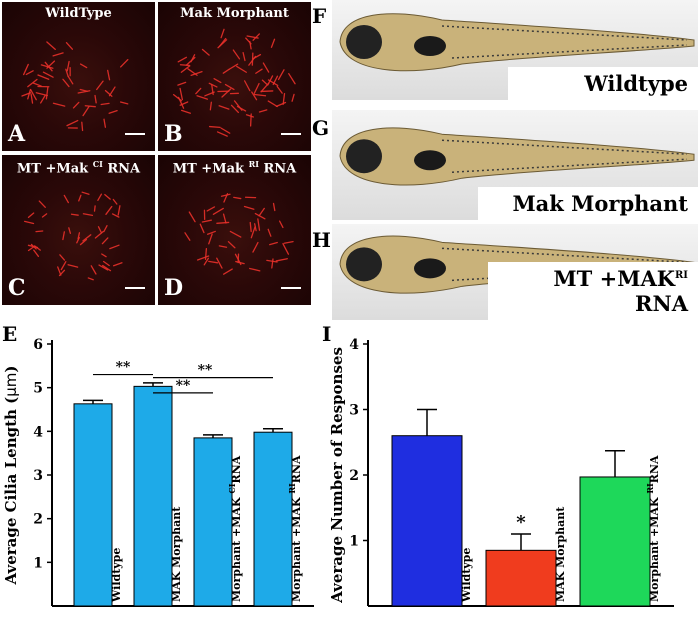 This screenshot has height=617, width=698. I want to click on y-axis-label: Average Cilia Length (μm), so click(11, 475).